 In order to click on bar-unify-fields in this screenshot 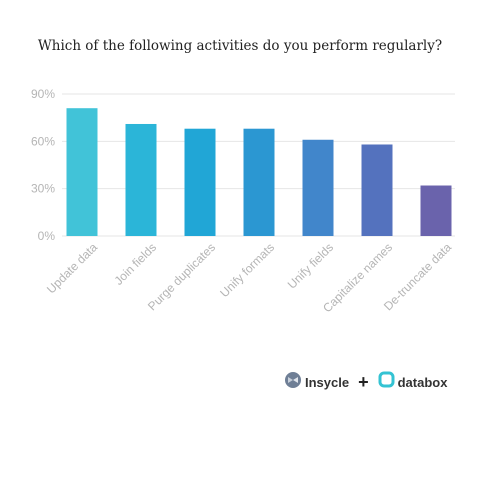, I will do `click(318, 187)`.